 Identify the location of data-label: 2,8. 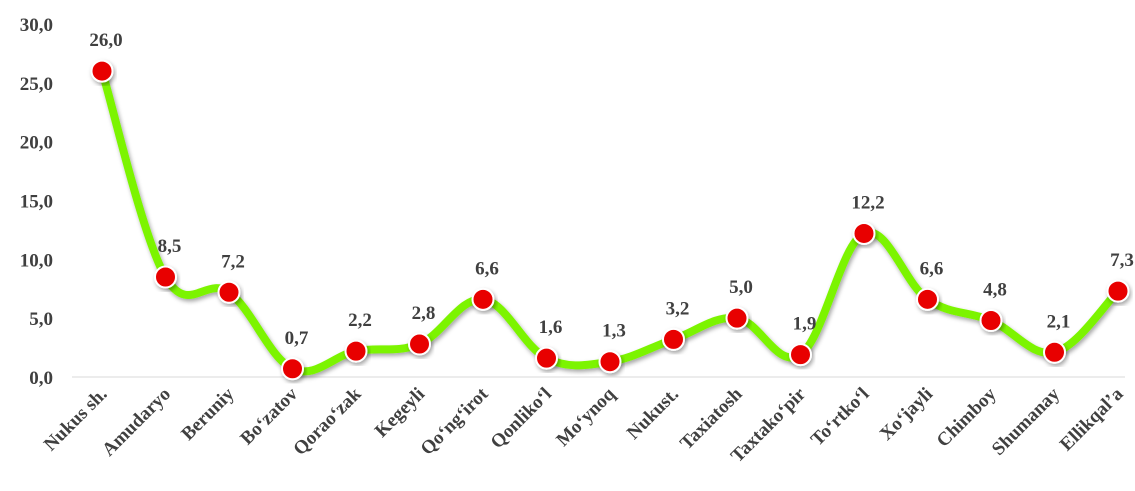
(424, 313).